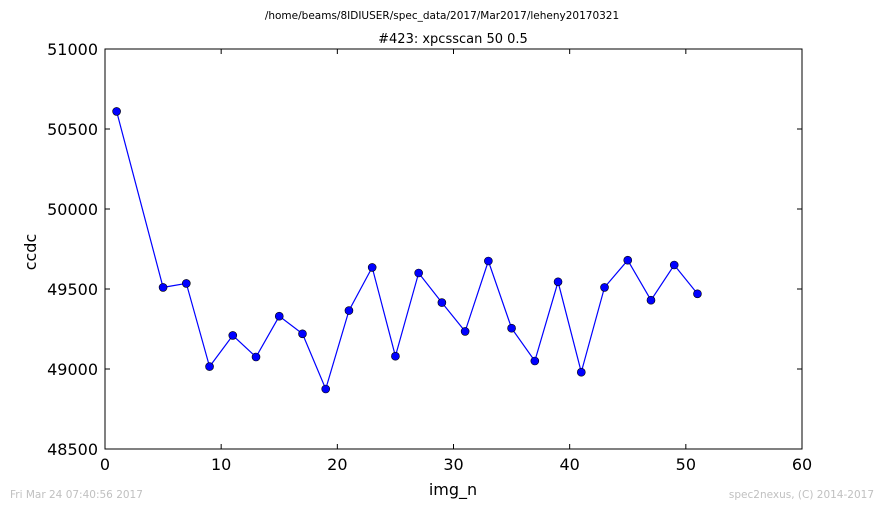  What do you see at coordinates (72, 209) in the screenshot?
I see `y-tick-label: 50000` at bounding box center [72, 209].